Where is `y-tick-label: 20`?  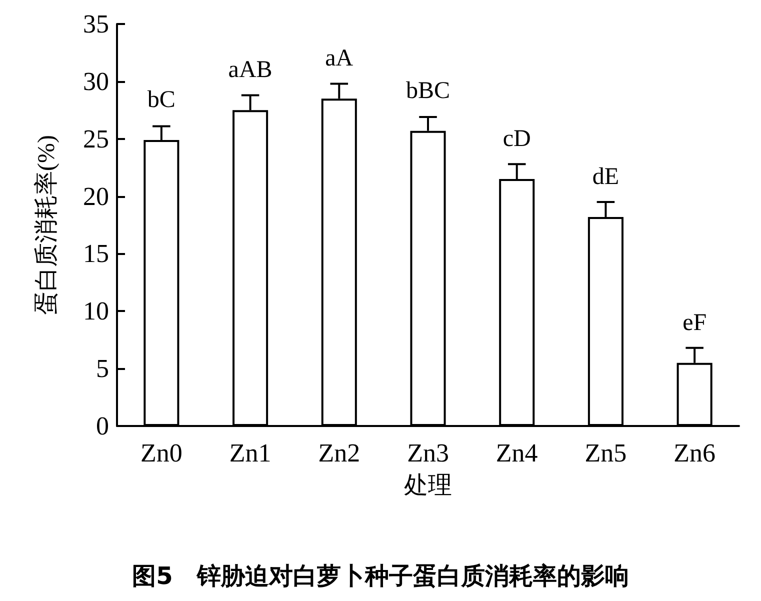 y-tick-label: 20 is located at coordinates (96, 196).